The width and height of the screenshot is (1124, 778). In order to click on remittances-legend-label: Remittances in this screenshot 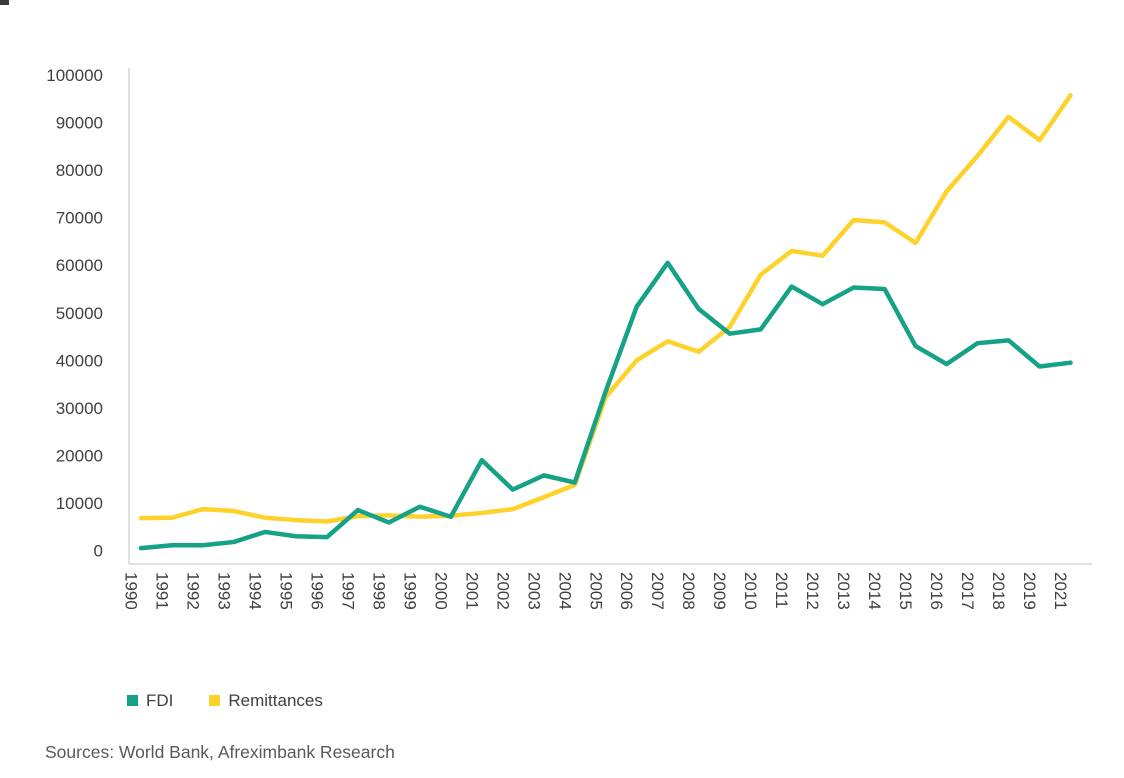, I will do `click(275, 700)`.